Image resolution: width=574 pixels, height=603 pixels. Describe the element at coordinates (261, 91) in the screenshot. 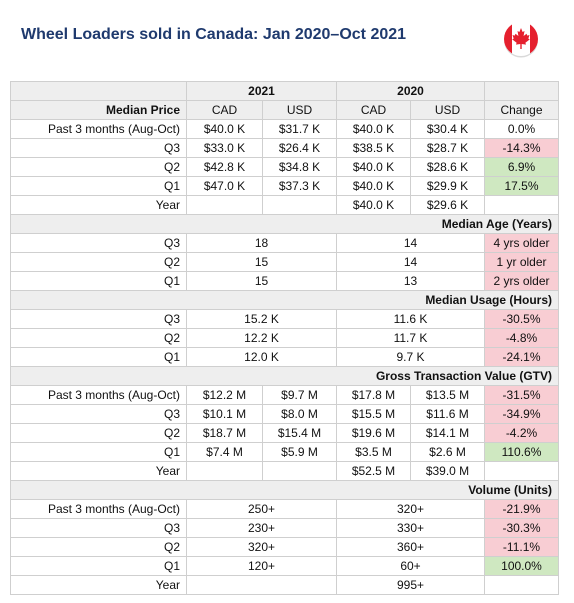

I see `year-2021-header: 2021` at that location.